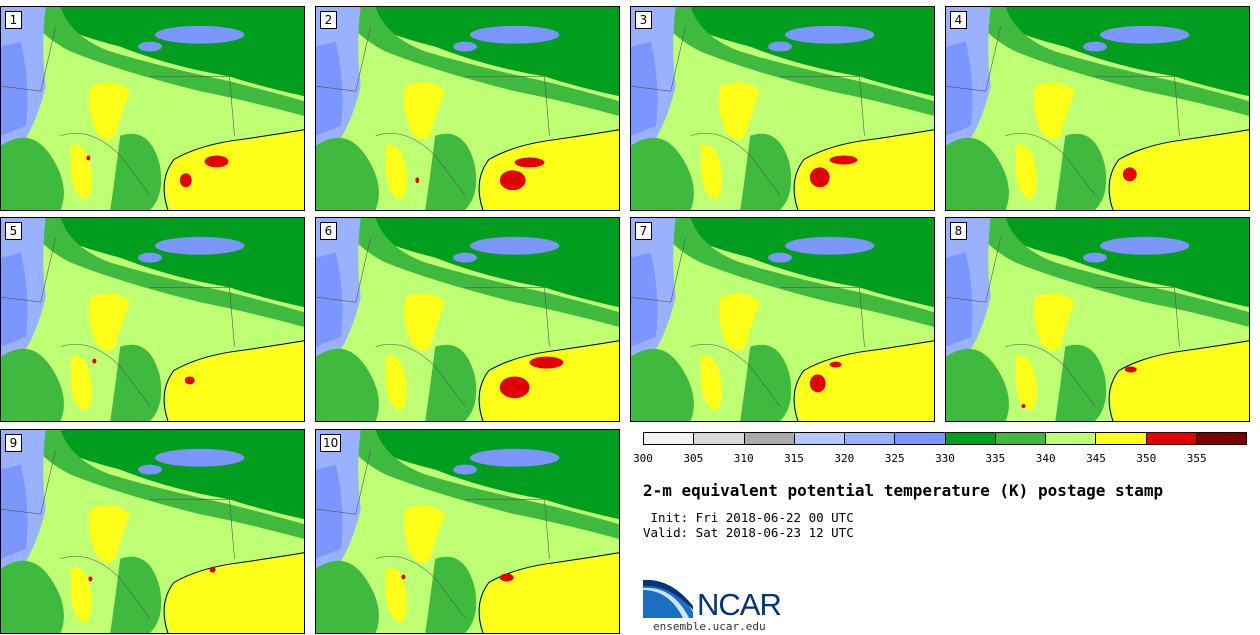  I want to click on panel-number: 10, so click(331, 443).